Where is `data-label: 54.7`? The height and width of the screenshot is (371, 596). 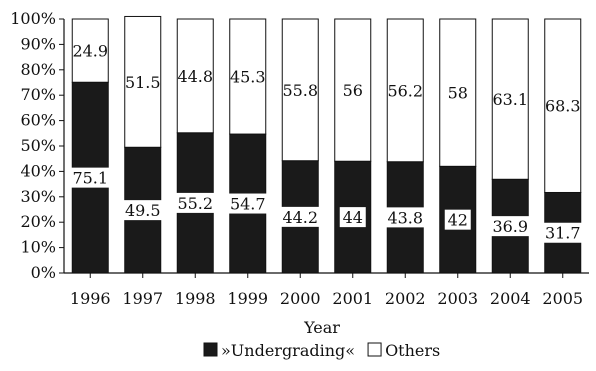 data-label: 54.7 is located at coordinates (248, 204).